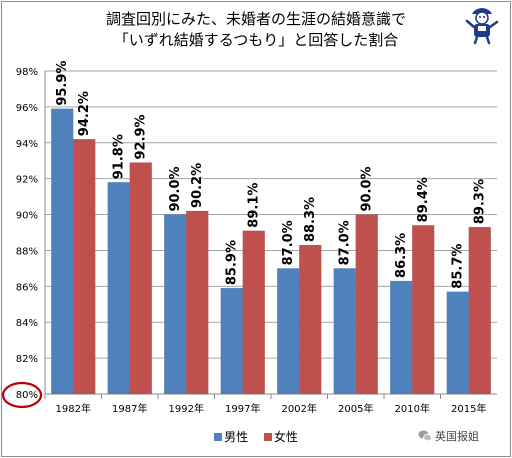  I want to click on data-label: 89.1%, so click(254, 205).